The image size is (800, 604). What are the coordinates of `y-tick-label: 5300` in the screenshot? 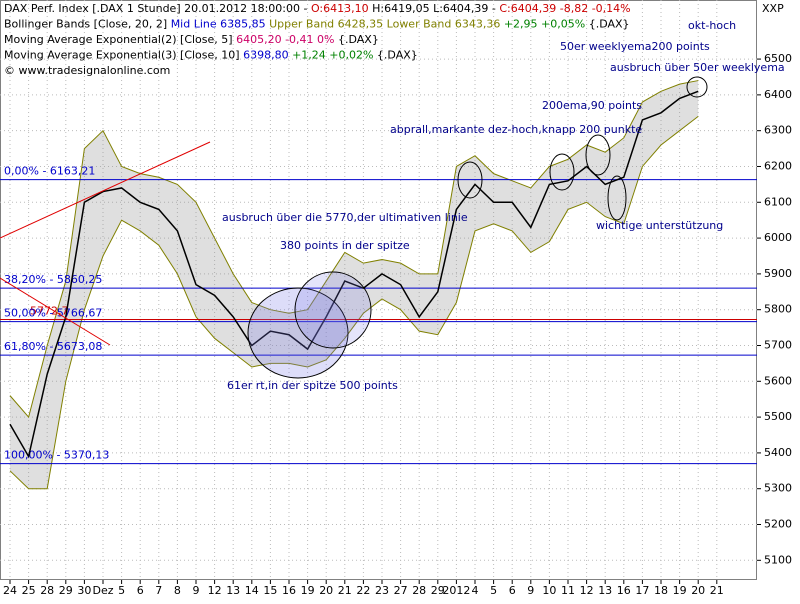 It's located at (778, 488).